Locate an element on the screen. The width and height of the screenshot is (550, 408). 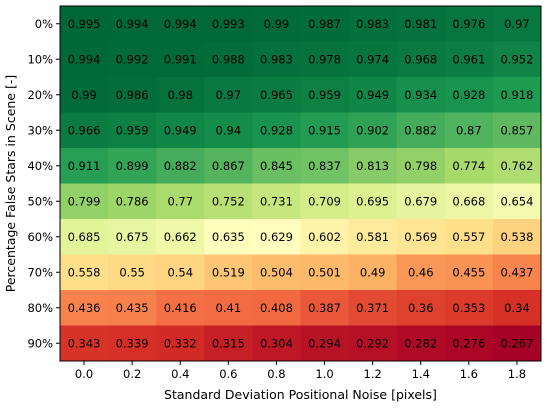
cell-value-label: 0.902 is located at coordinates (372, 130).